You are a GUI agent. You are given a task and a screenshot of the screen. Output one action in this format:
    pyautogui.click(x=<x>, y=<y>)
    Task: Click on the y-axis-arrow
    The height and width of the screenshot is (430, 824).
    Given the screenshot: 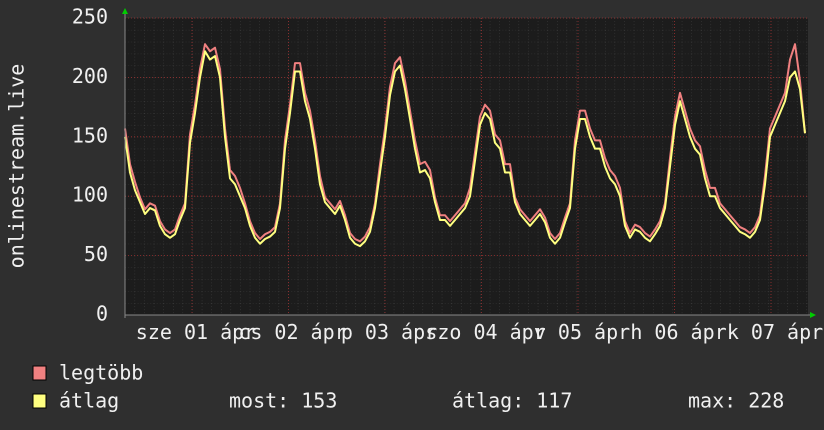 What is the action you would take?
    pyautogui.click(x=125, y=11)
    